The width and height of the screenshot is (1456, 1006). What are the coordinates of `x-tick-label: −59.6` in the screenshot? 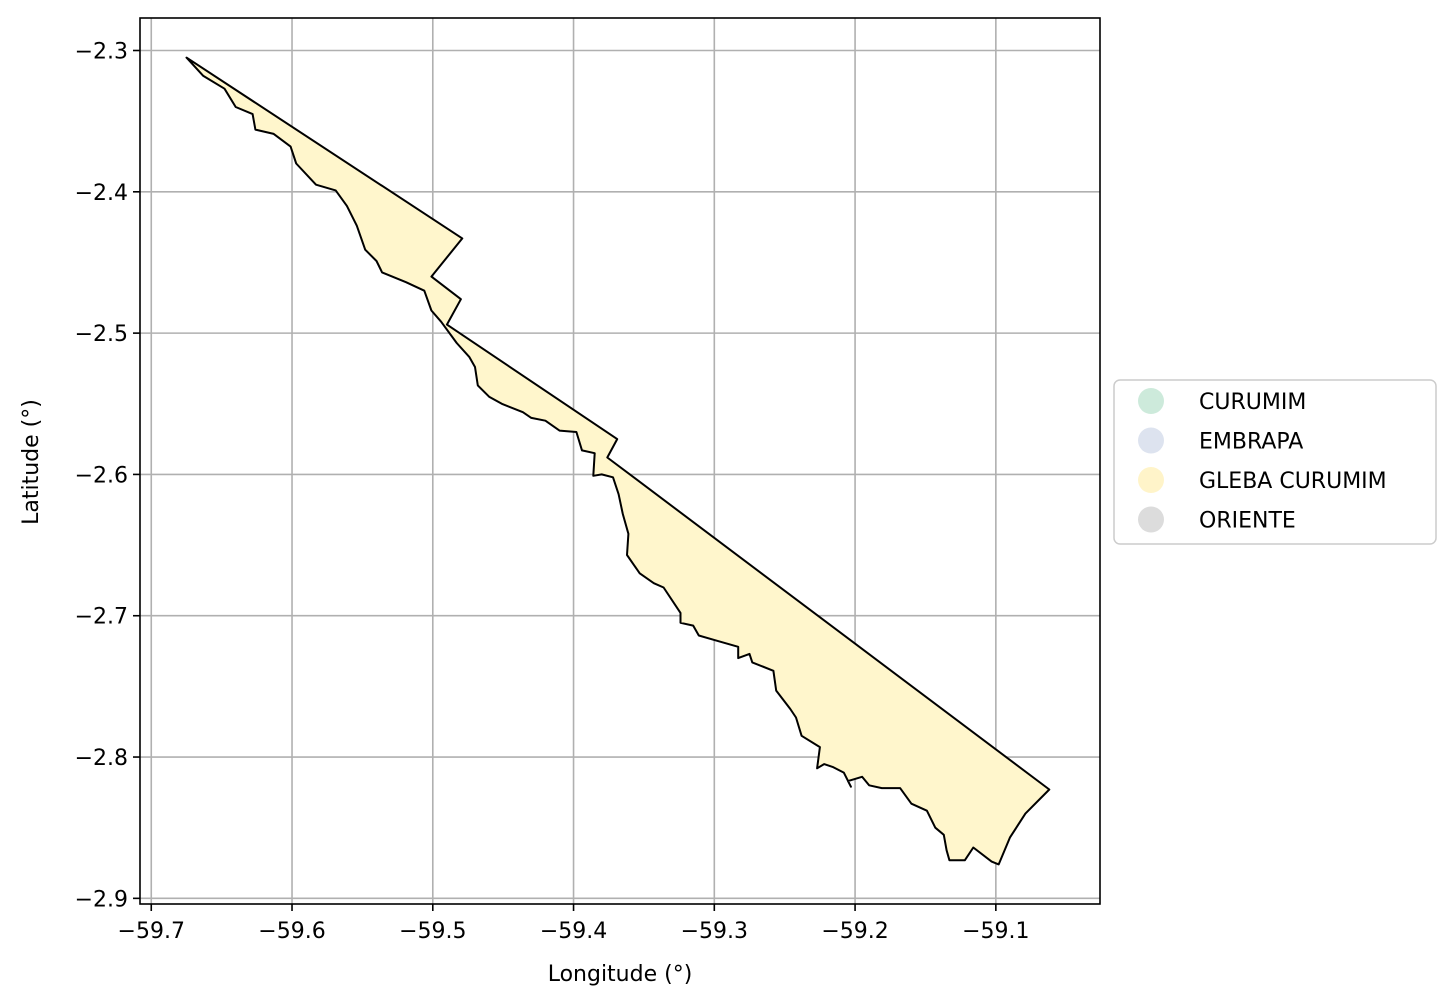 It's located at (291, 931).